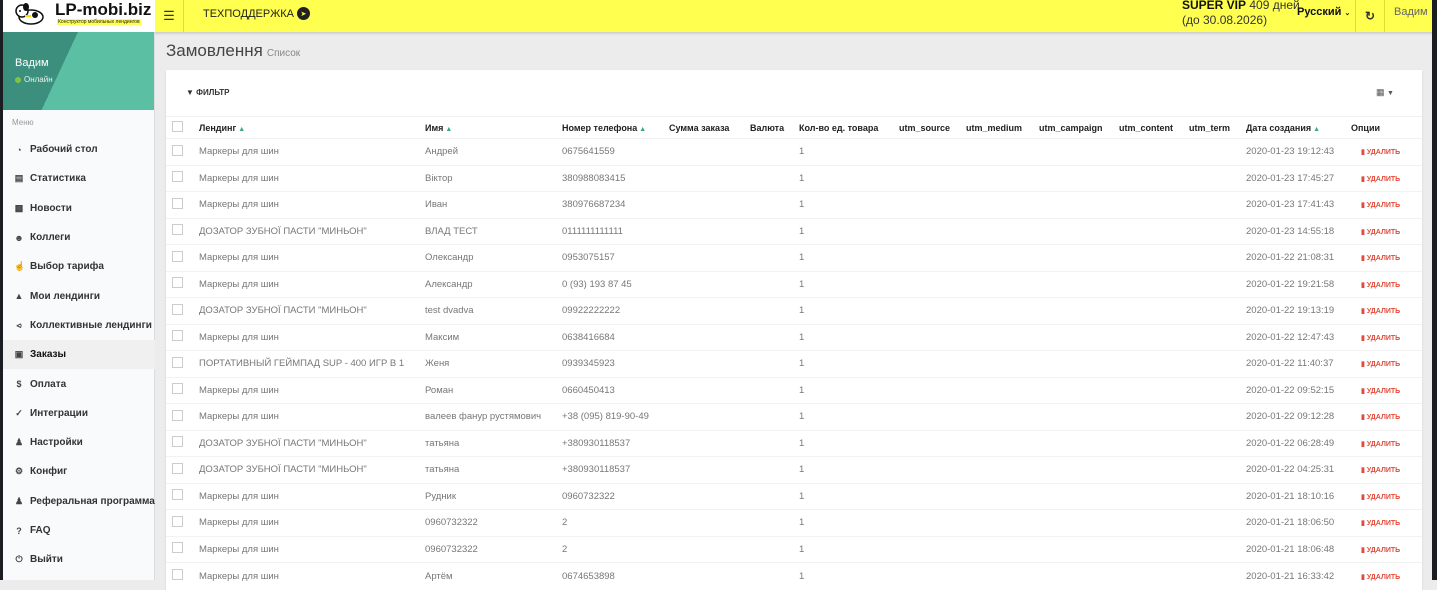 Image resolution: width=1437 pixels, height=590 pixels. I want to click on utm-campaign-cell, so click(1073, 522).